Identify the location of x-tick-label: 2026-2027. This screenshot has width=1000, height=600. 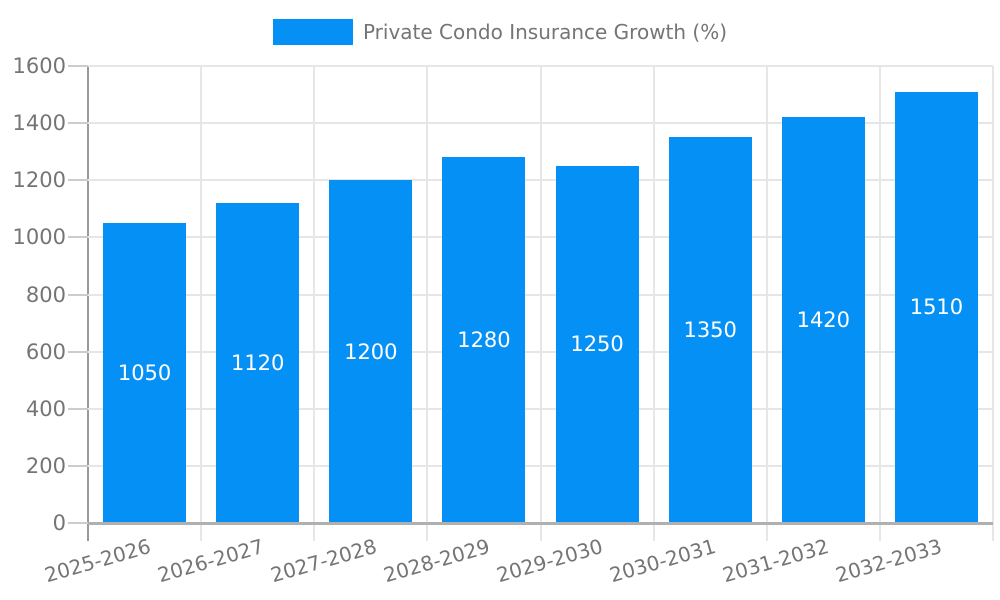
(210, 561).